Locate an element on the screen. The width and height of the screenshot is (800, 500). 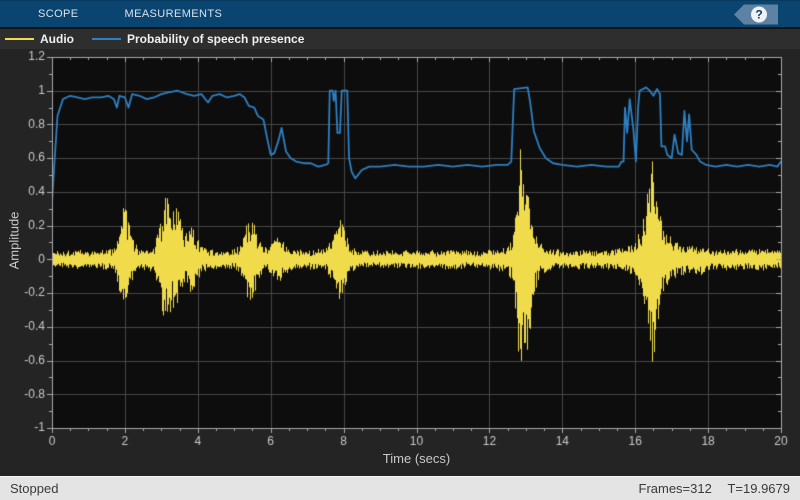
status-counters: Frames=312 T=19.9679 is located at coordinates (709, 488).